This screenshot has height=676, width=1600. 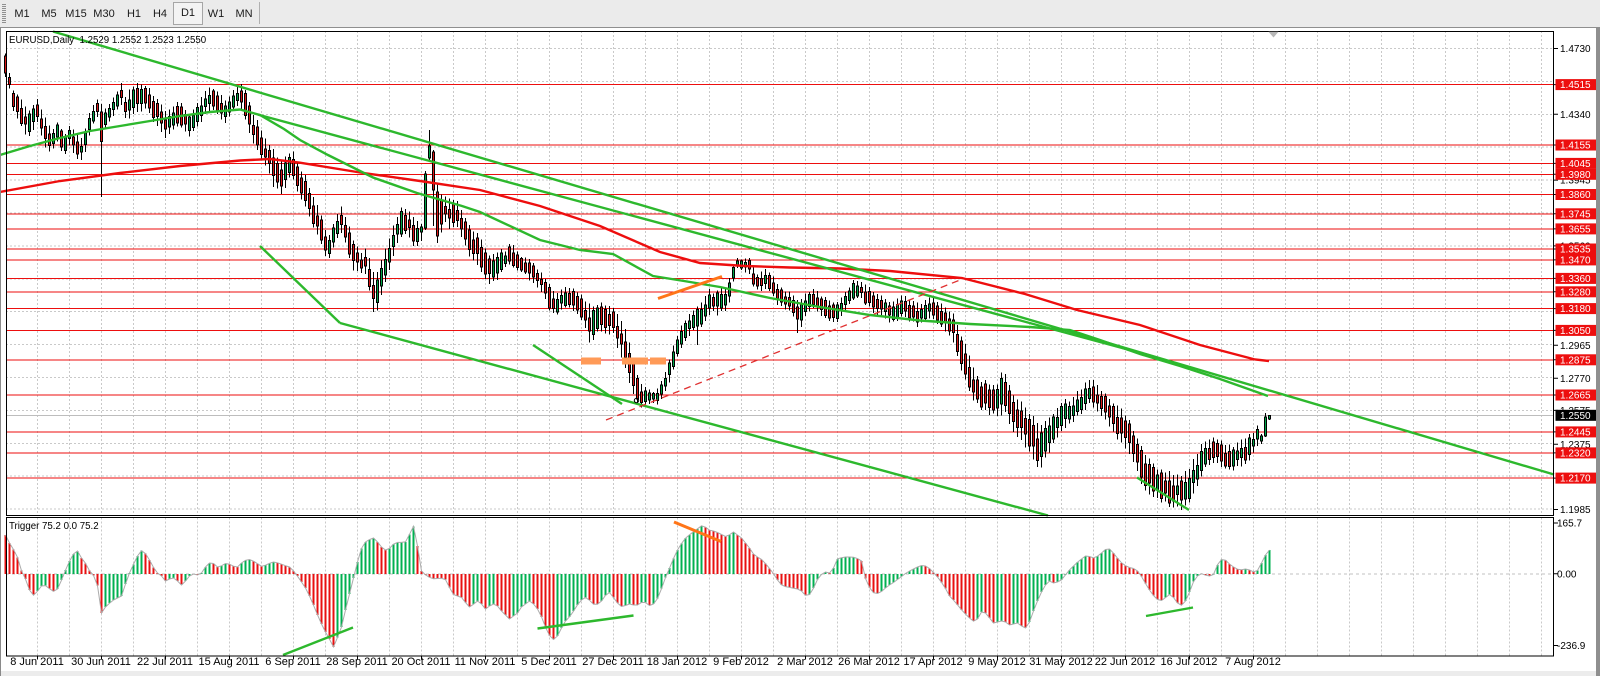 What do you see at coordinates (869, 662) in the screenshot?
I see `svg-text: 26 Mar 2012` at bounding box center [869, 662].